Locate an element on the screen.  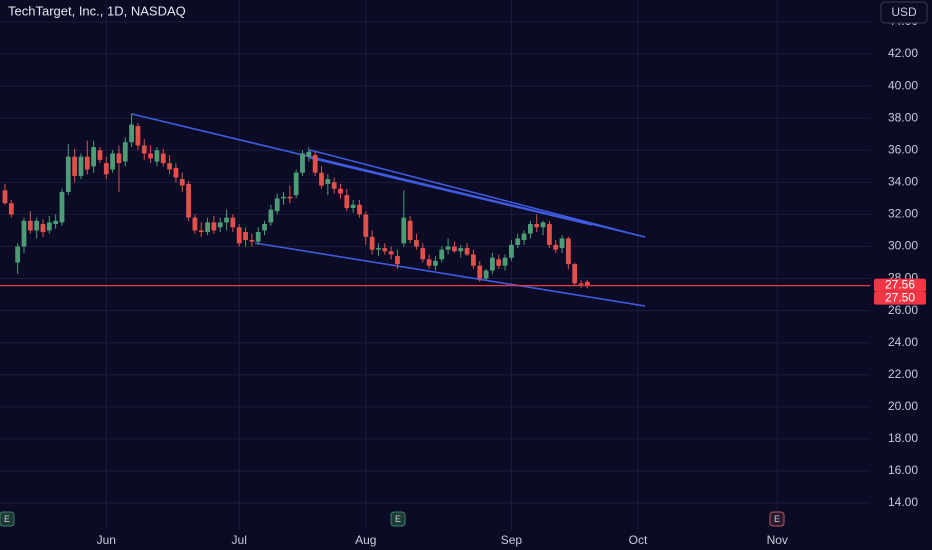
currency-label: USD is located at coordinates (904, 12).